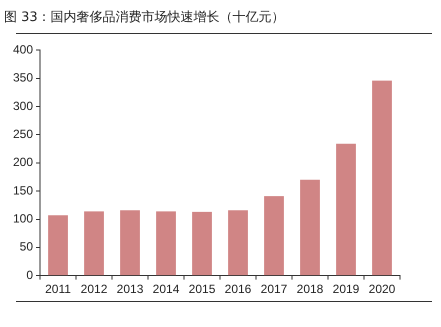 This screenshot has height=327, width=441. What do you see at coordinates (23, 77) in the screenshot?
I see `y-tick-label: 350` at bounding box center [23, 77].